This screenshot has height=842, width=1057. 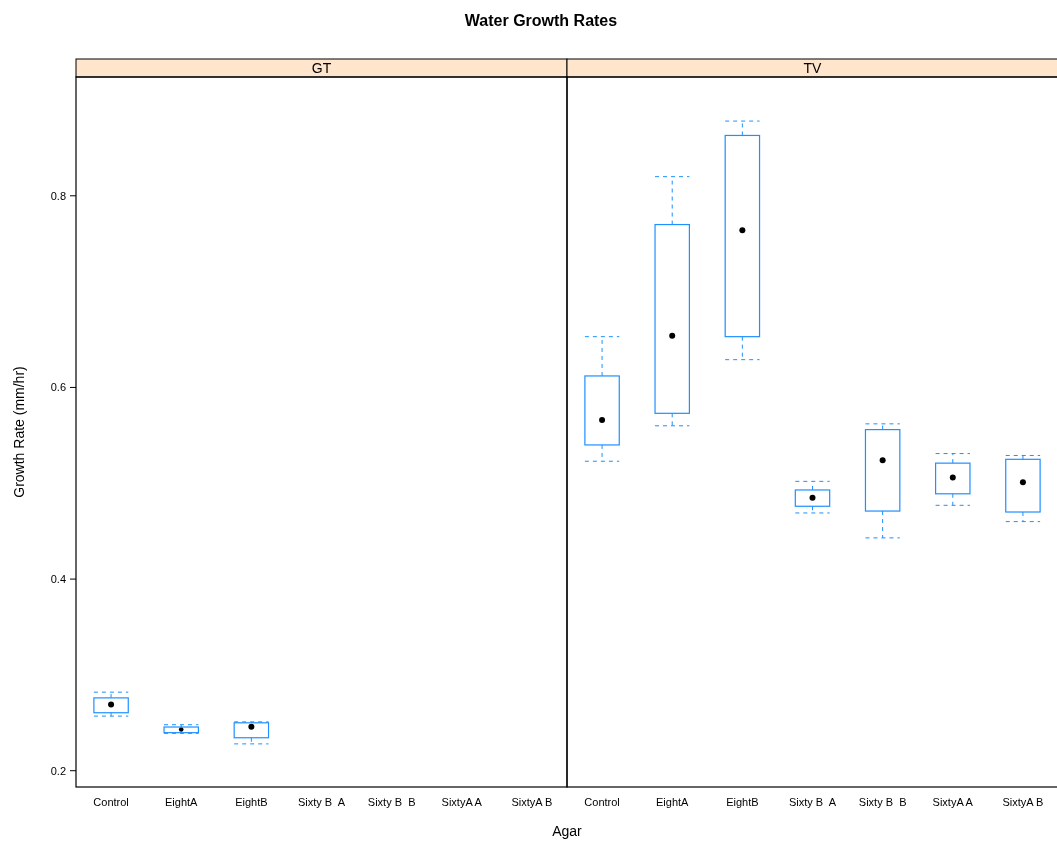 I want to click on chart-title: GT, so click(x=321, y=68).